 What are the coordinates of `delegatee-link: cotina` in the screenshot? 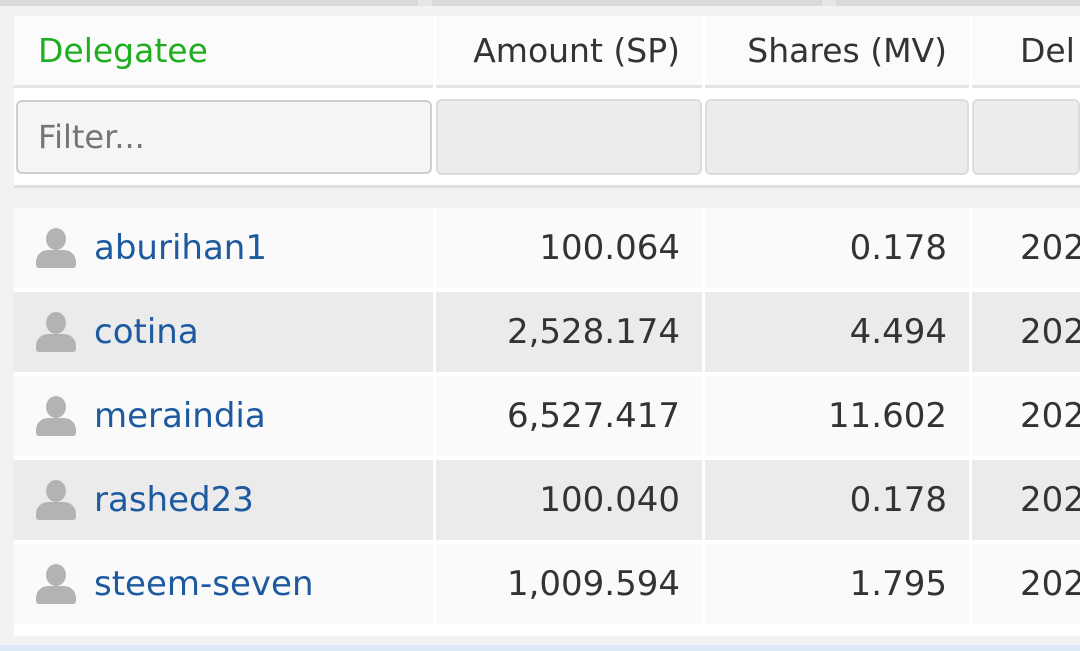 It's located at (146, 332).